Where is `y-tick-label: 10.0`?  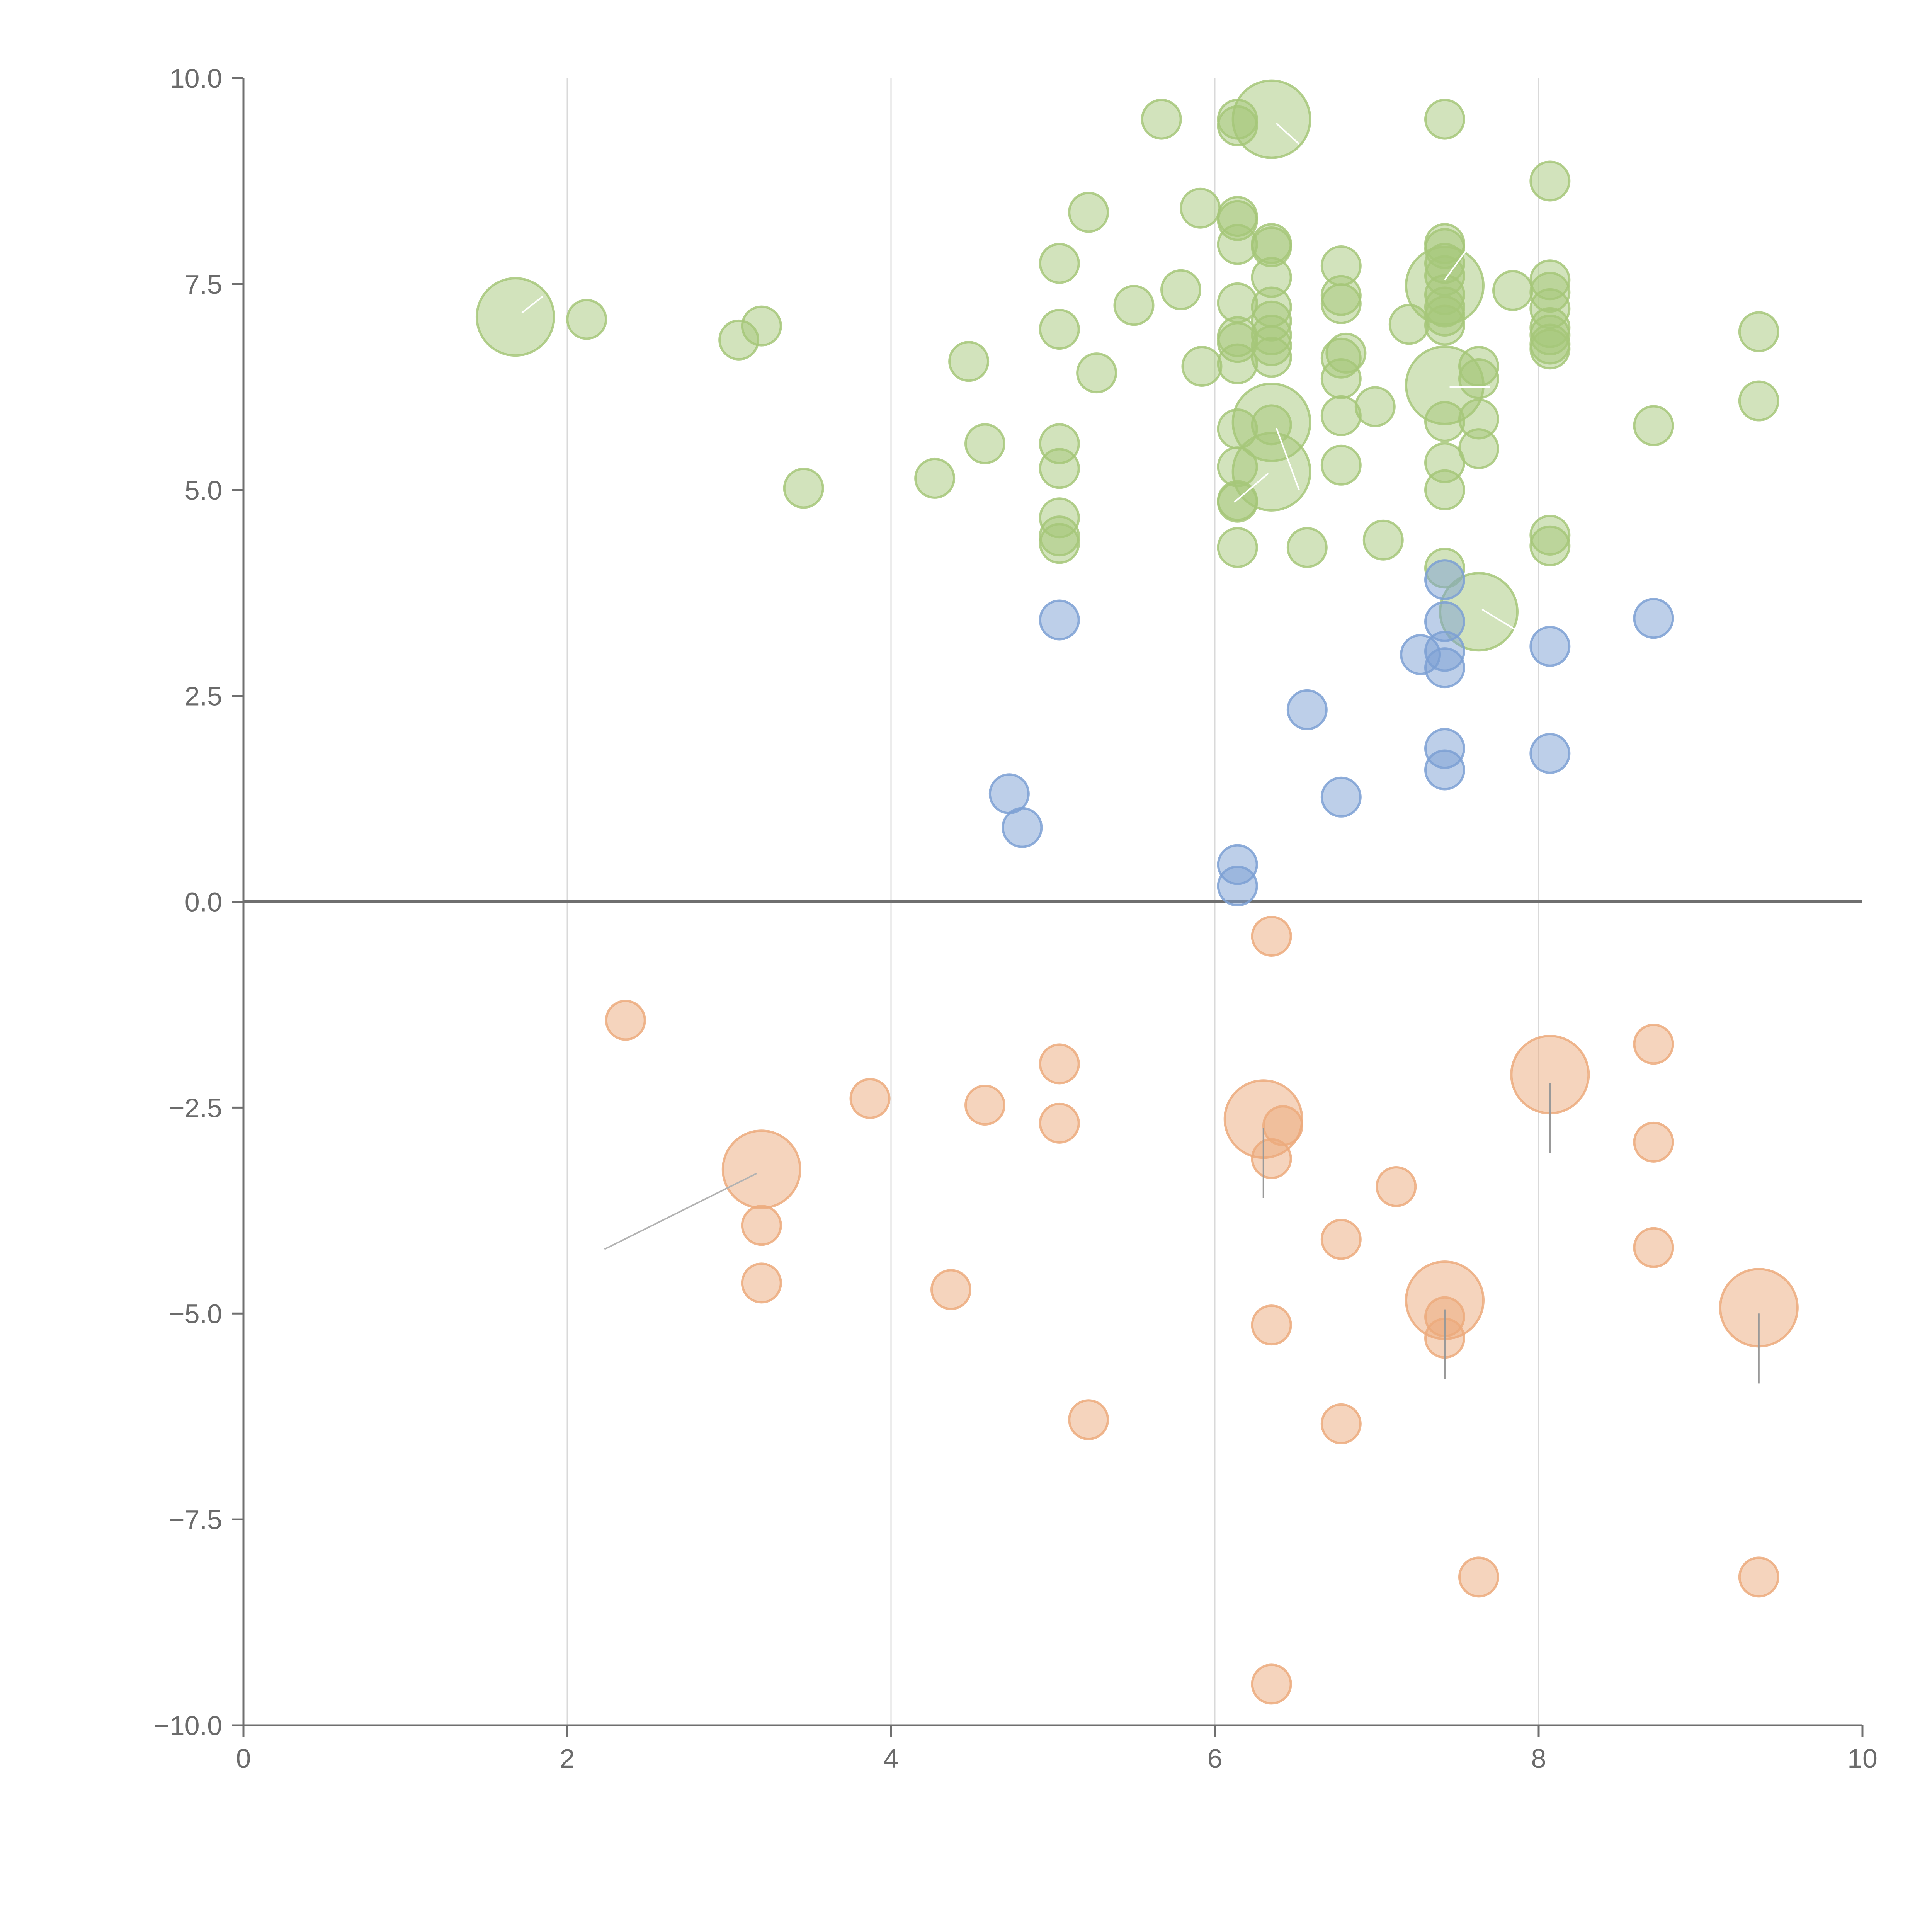 y-tick-label: 10.0 is located at coordinates (196, 78).